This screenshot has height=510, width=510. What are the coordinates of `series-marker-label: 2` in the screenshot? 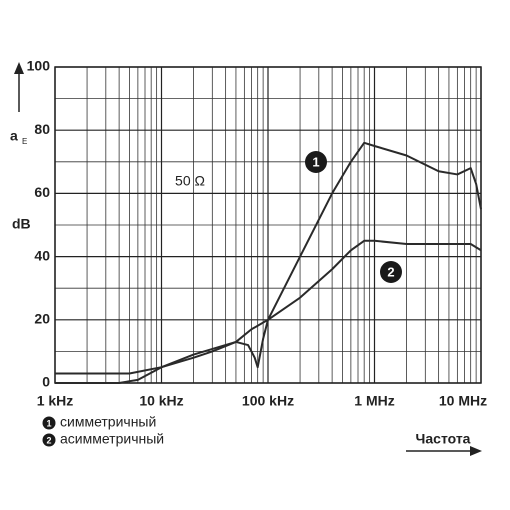 It's located at (390, 271).